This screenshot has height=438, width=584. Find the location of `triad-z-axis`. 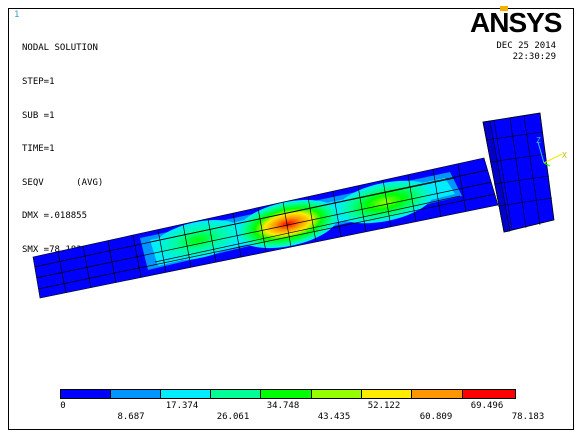

triad-z-axis is located at coordinates (541, 152).